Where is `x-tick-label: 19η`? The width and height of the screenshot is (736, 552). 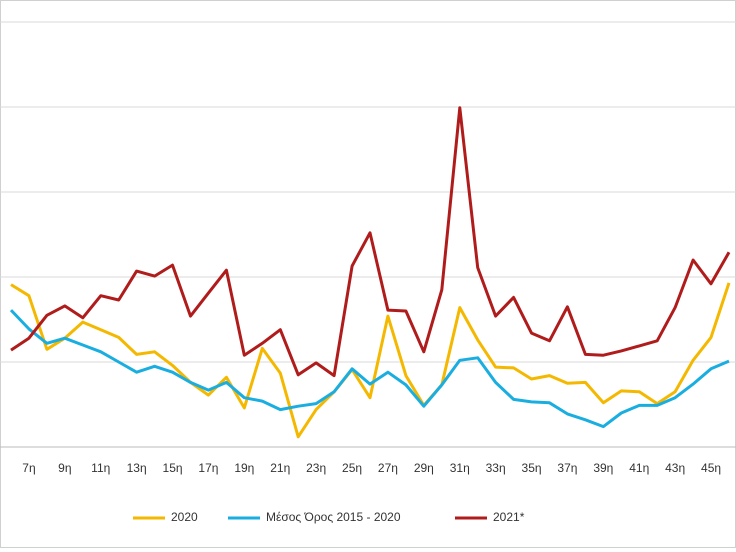 x-tick-label: 19η is located at coordinates (244, 468).